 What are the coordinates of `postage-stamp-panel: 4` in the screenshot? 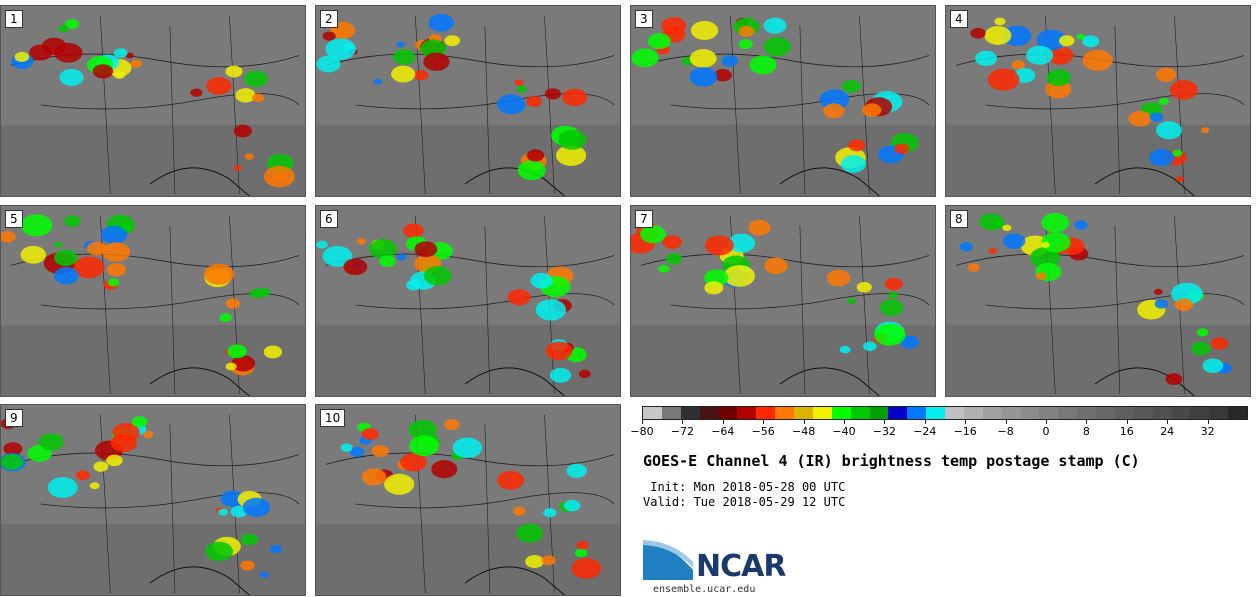 It's located at (1098, 101).